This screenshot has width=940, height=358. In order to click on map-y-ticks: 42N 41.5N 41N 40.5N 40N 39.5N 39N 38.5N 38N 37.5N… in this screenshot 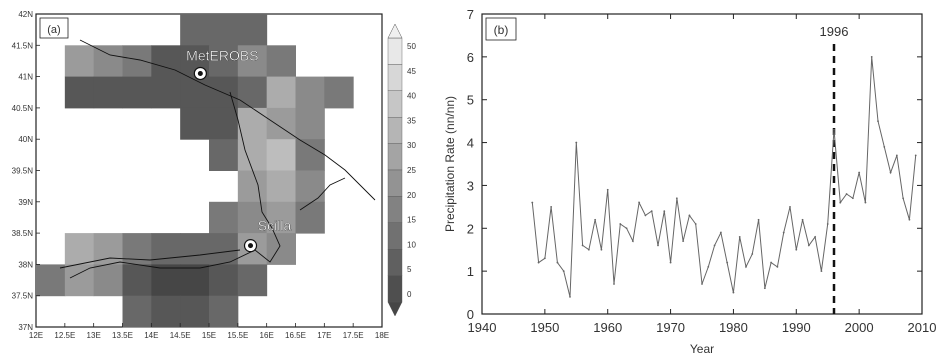, I will do `click(26, 171)`.